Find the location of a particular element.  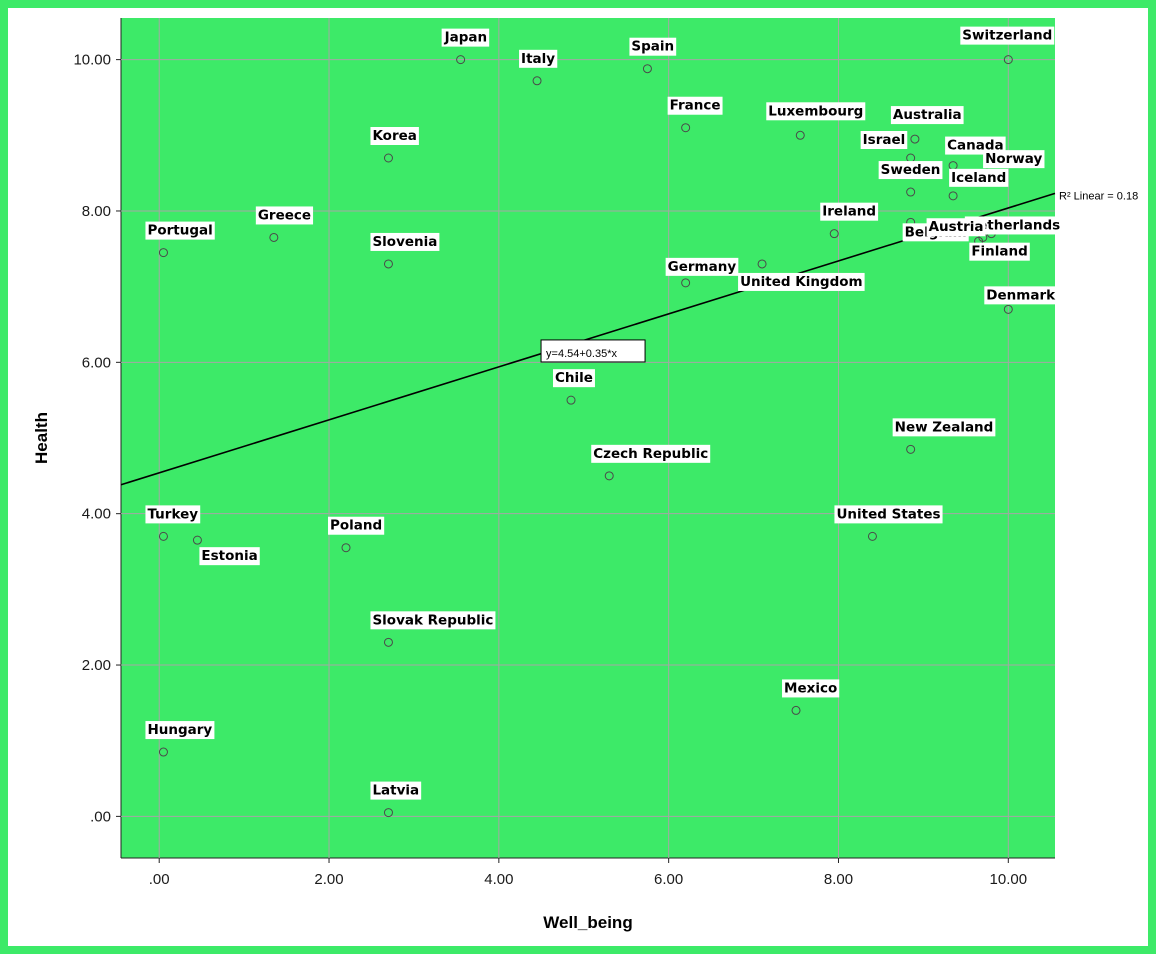

point-label: Hungary is located at coordinates (179, 730).